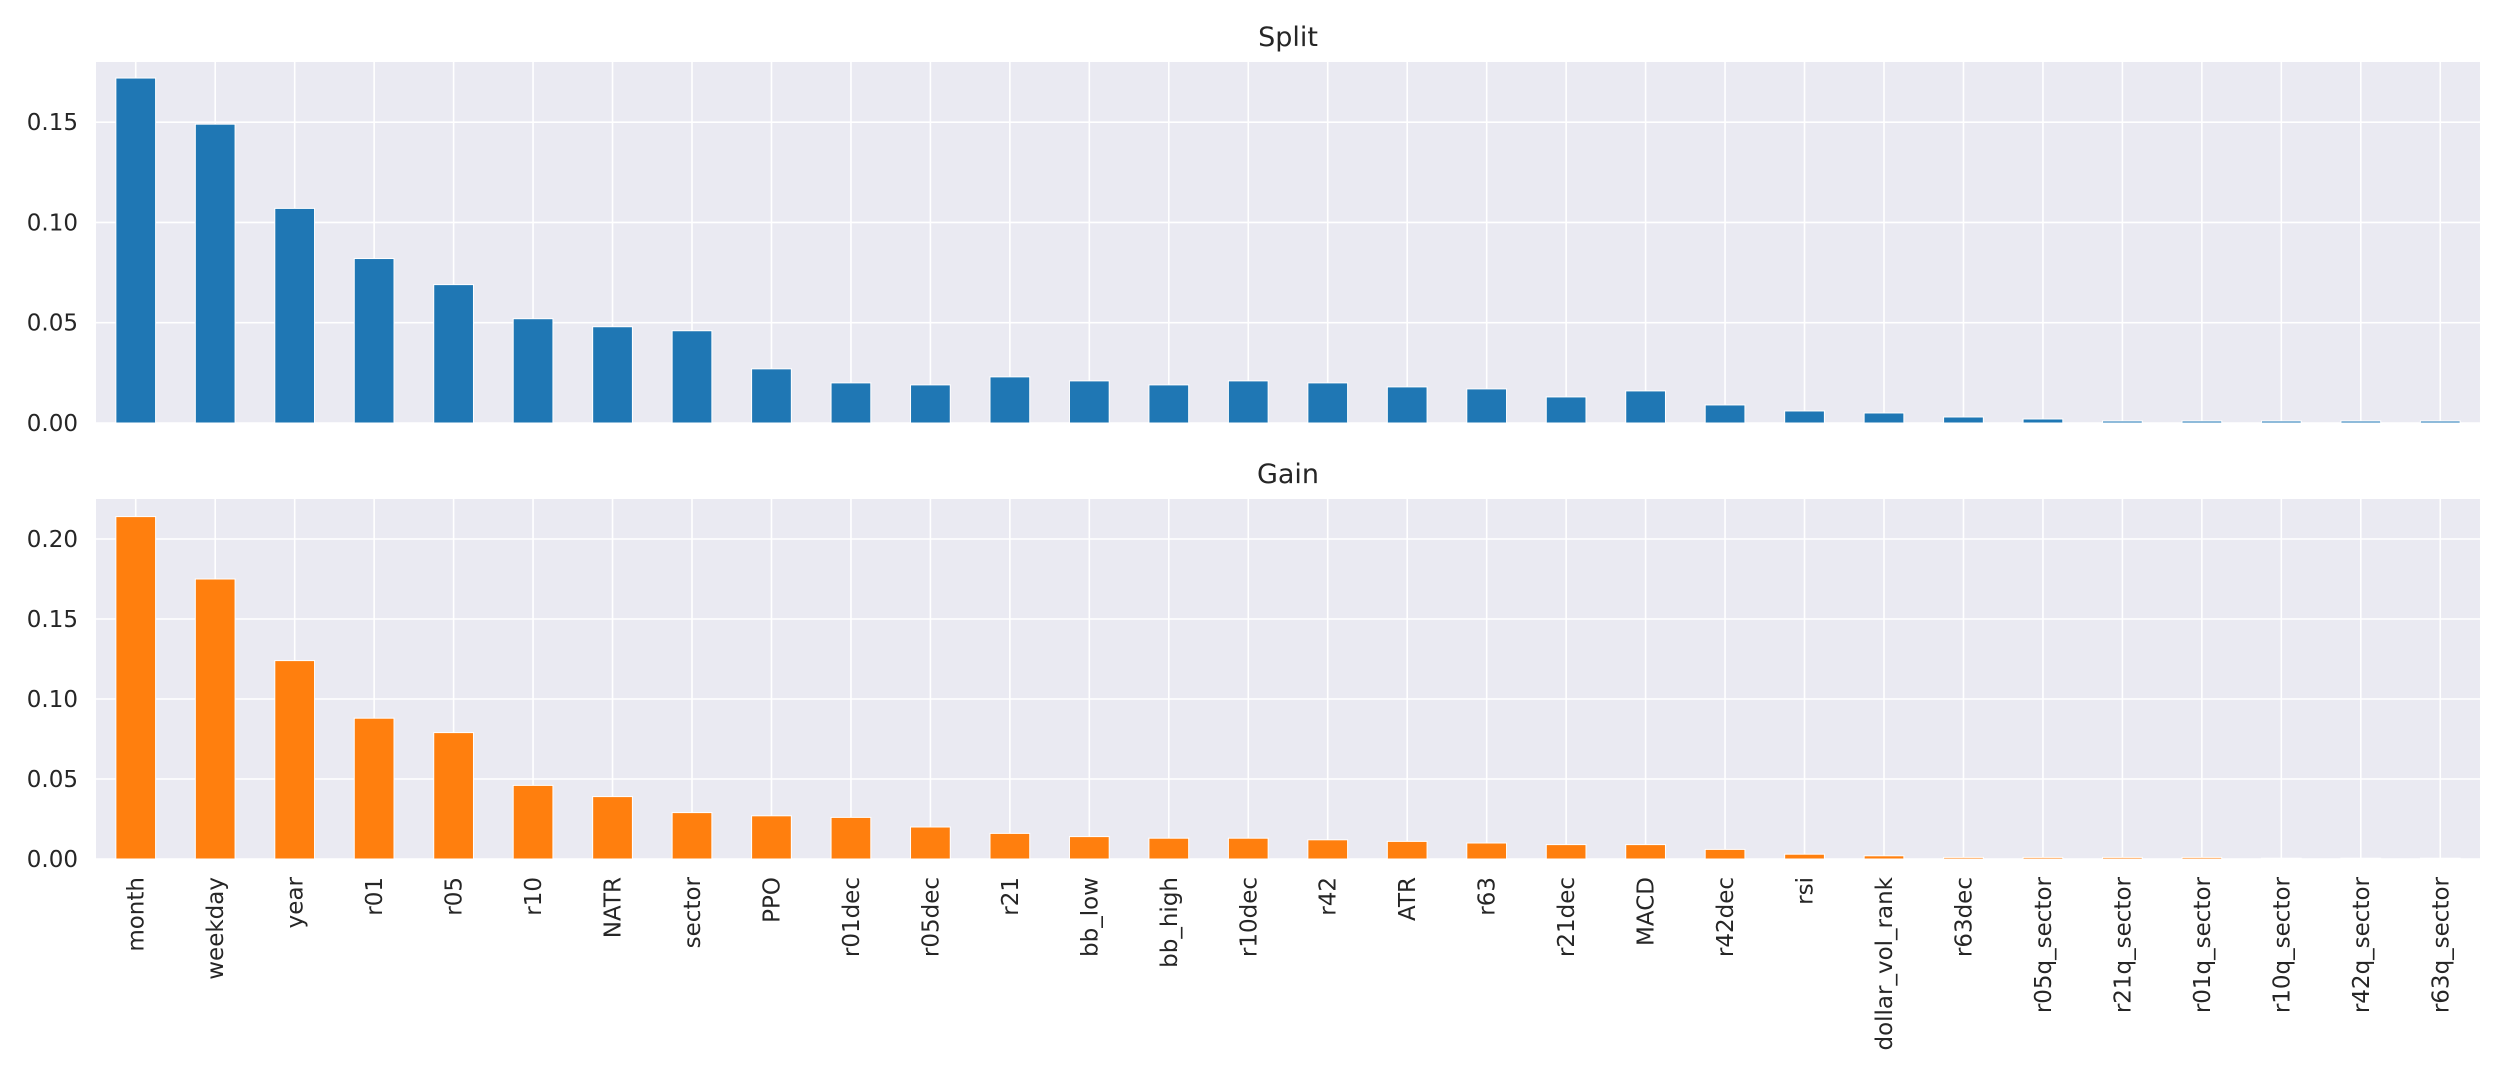 This screenshot has width=2500, height=1075. What do you see at coordinates (1726, 917) in the screenshot?
I see `gain-xtick-label: r42dec` at bounding box center [1726, 917].